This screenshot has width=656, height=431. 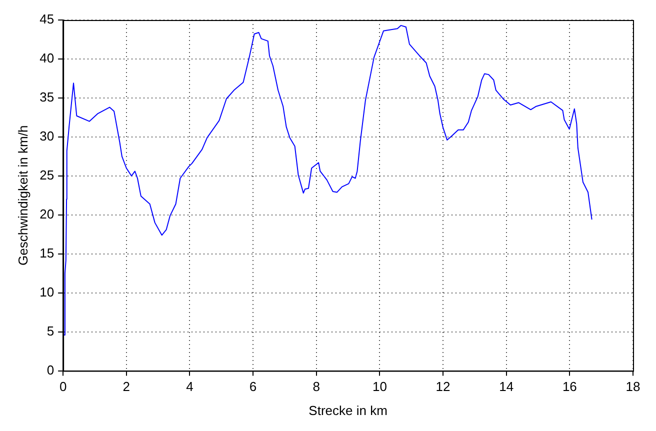 What do you see at coordinates (190, 386) in the screenshot?
I see `x-tick-label: 4` at bounding box center [190, 386].